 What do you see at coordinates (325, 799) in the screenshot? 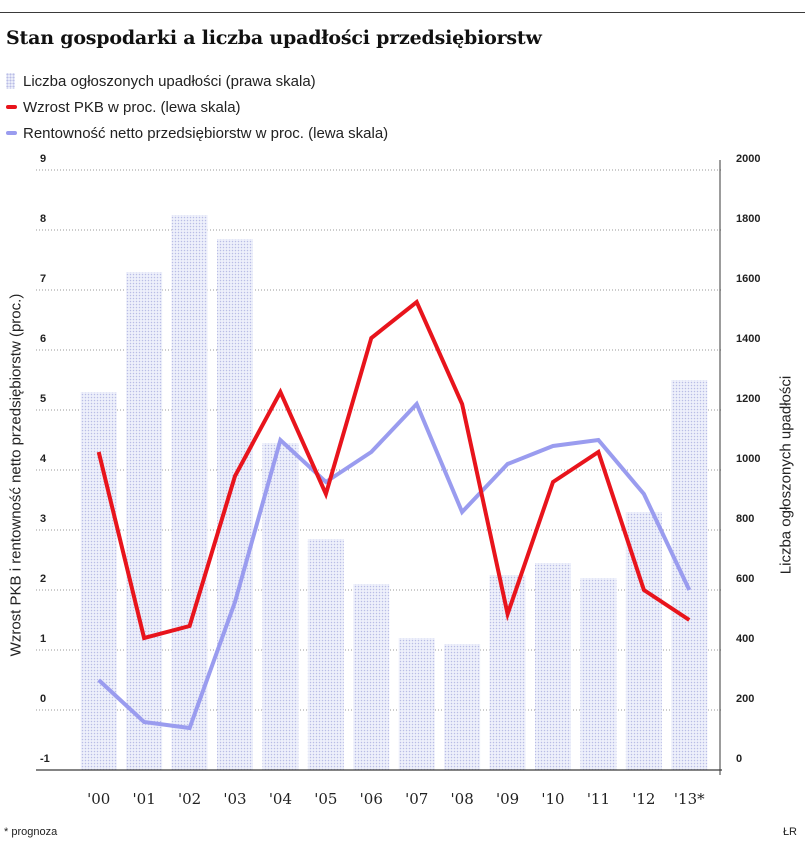
I see `x-tick-label: '05` at bounding box center [325, 799].